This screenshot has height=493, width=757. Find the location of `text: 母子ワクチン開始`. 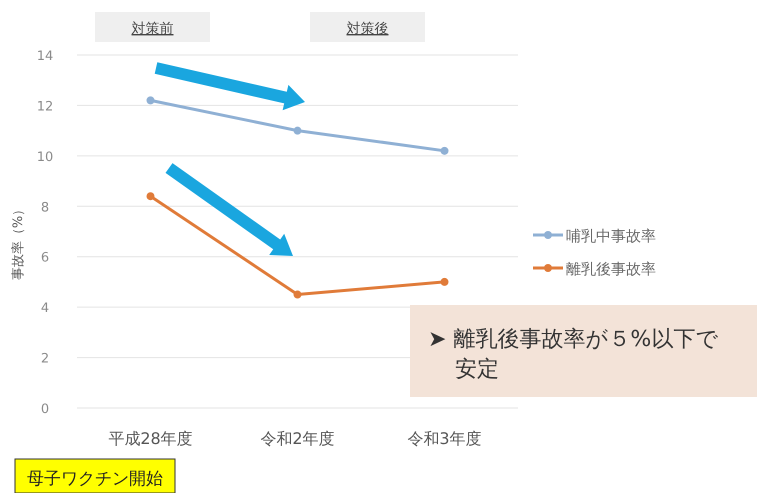

text: 母子ワクチン開始 is located at coordinates (95, 479).